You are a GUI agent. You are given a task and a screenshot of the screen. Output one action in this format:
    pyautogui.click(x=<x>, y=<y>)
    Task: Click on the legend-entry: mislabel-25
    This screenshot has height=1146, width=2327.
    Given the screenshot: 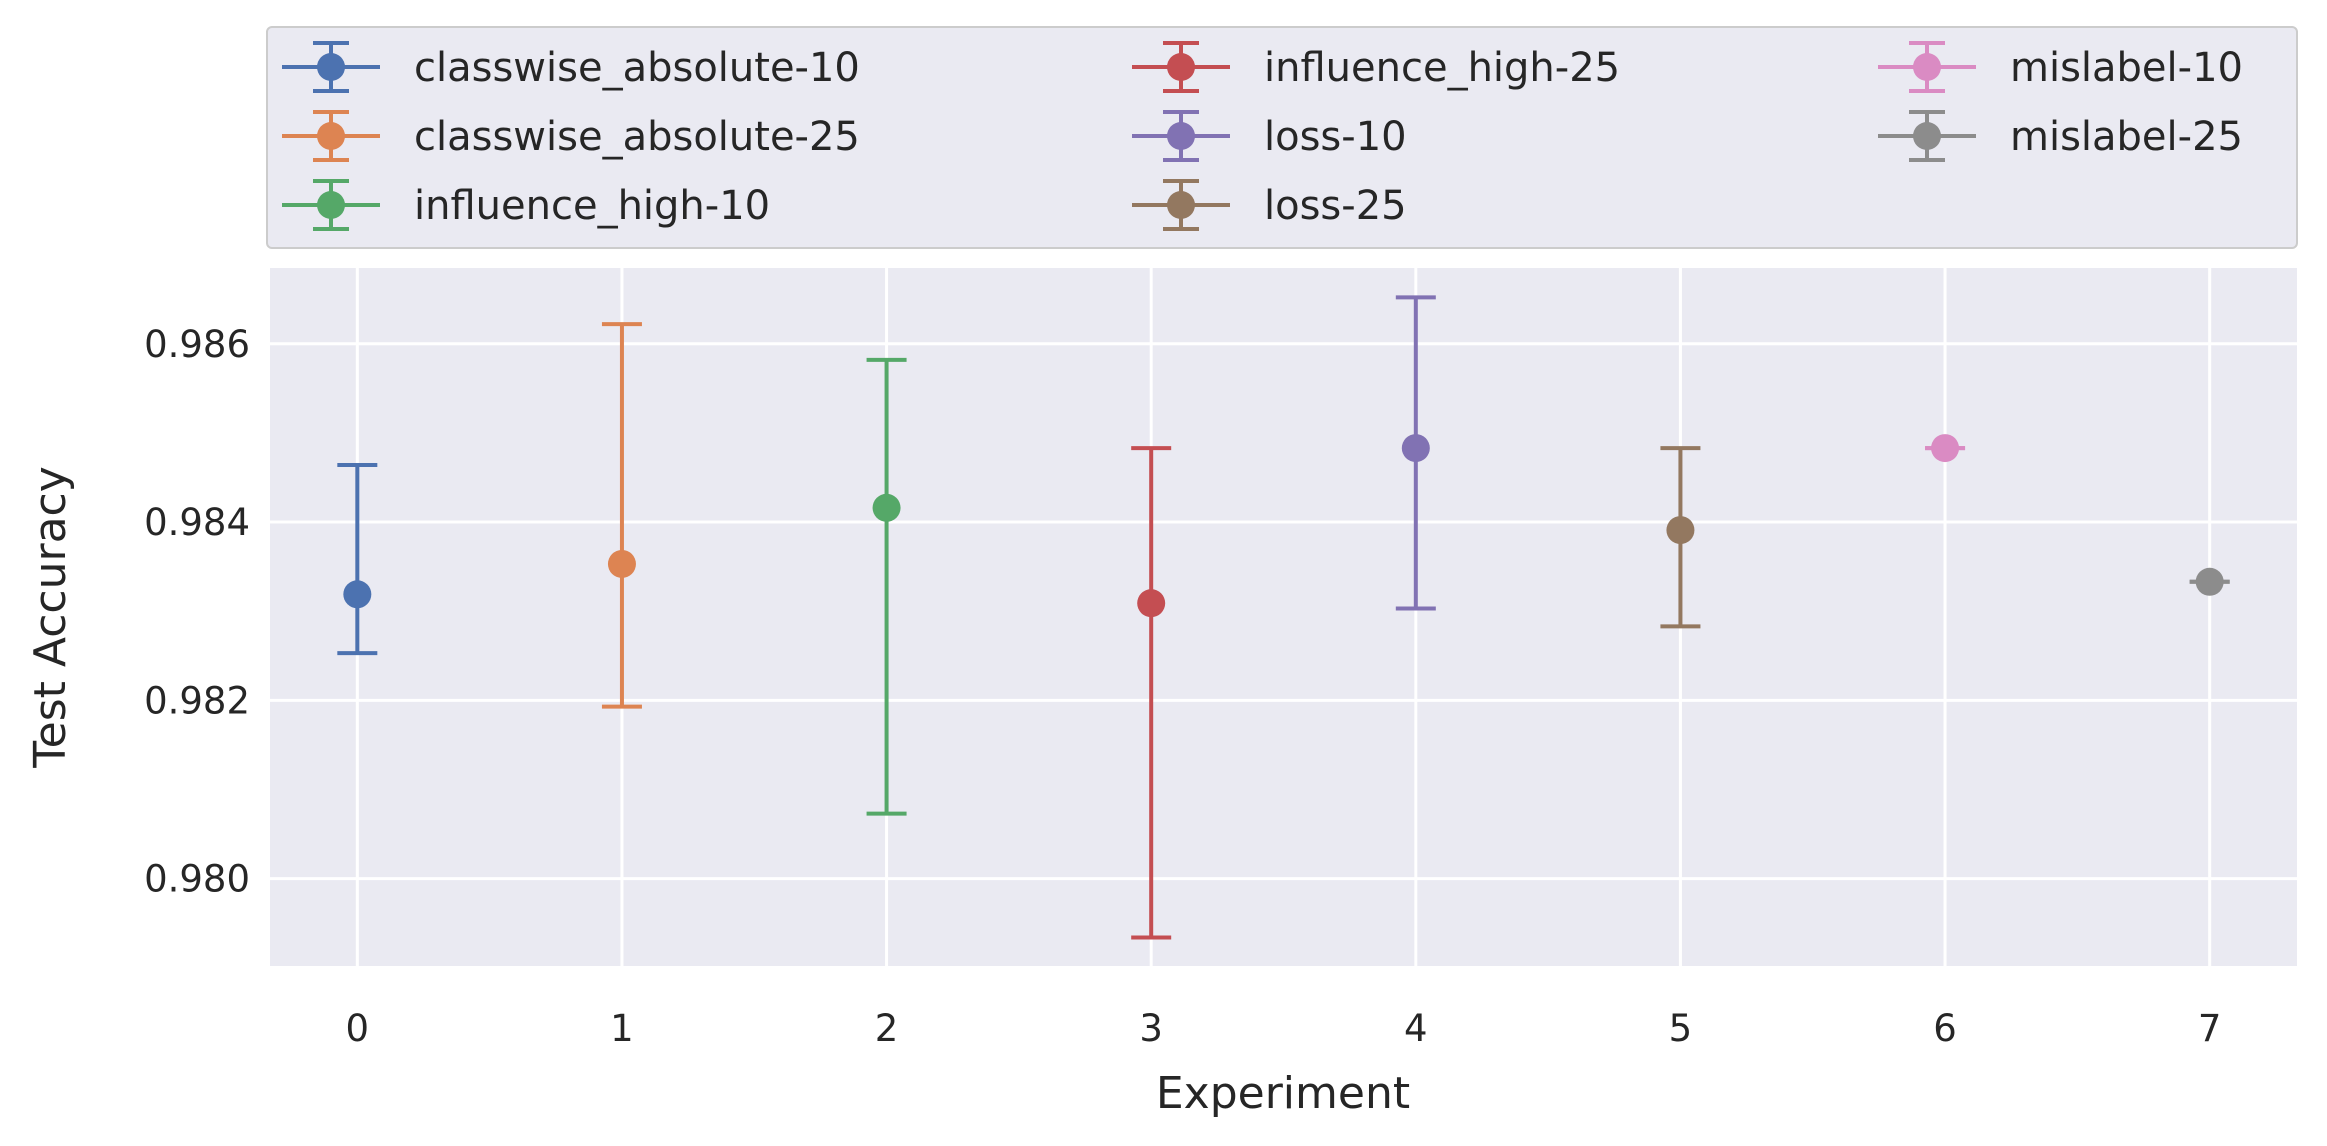 What is the action you would take?
    pyautogui.click(x=2060, y=136)
    